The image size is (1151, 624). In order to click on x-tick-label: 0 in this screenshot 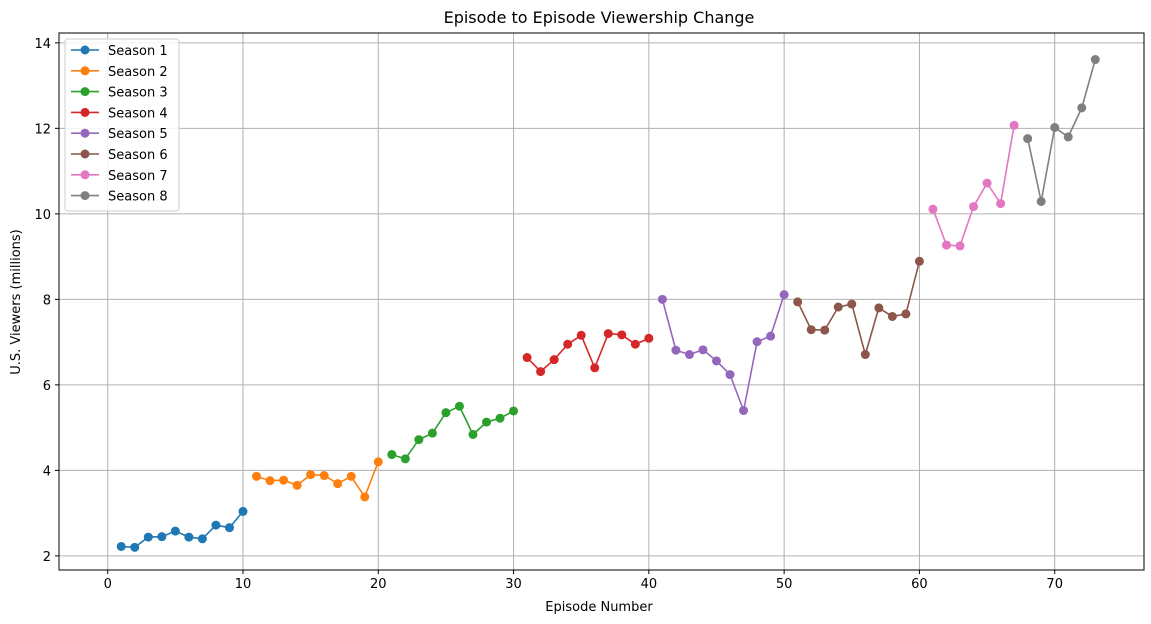, I will do `click(108, 584)`.